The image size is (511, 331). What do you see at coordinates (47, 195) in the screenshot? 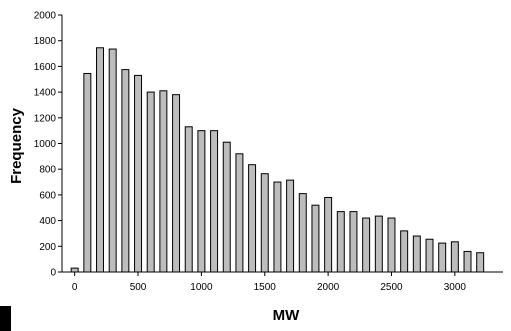
I see `y-tick-label: 600` at bounding box center [47, 195].